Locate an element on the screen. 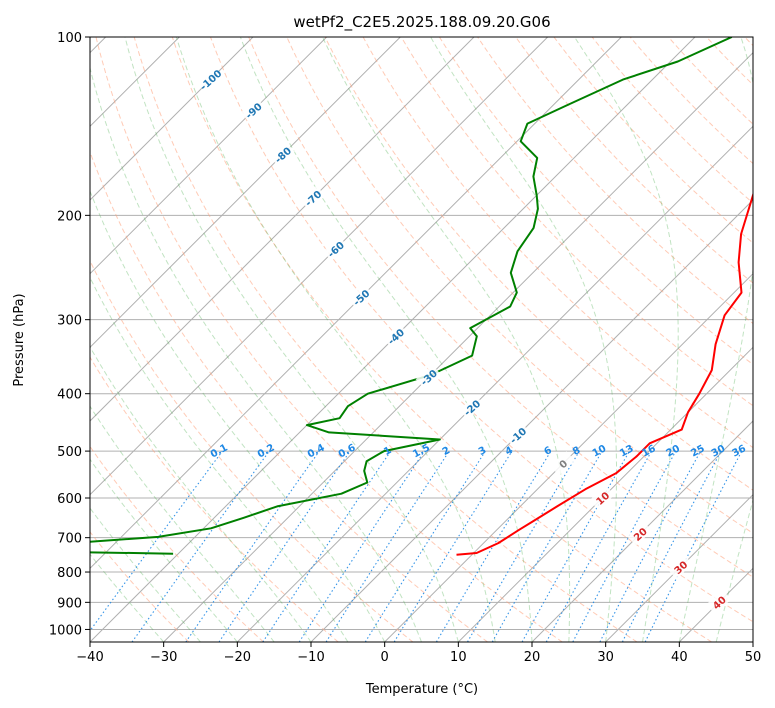  y-tick-label: 800 is located at coordinates (69, 573).